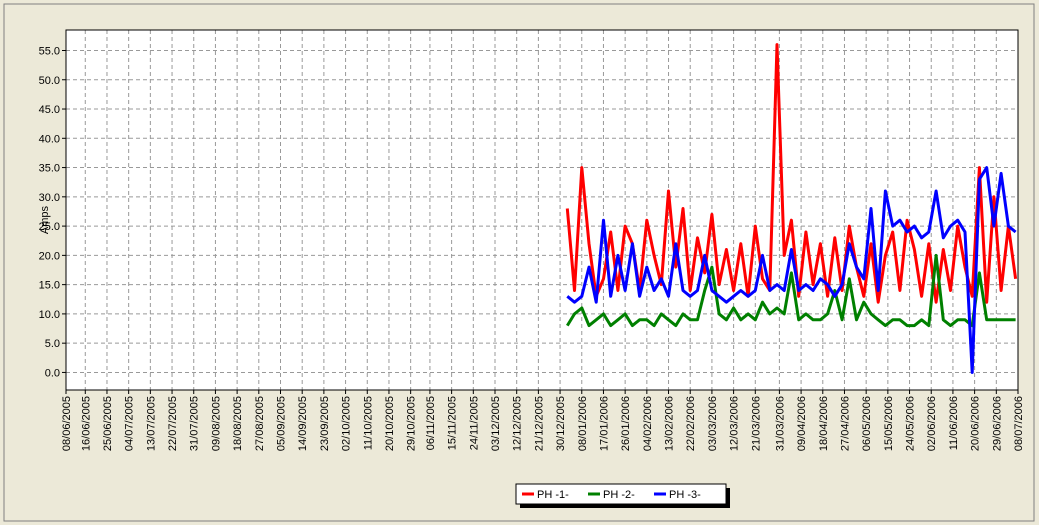  What do you see at coordinates (86, 423) in the screenshot?
I see `x-tick-label: 16/06/2005` at bounding box center [86, 423].